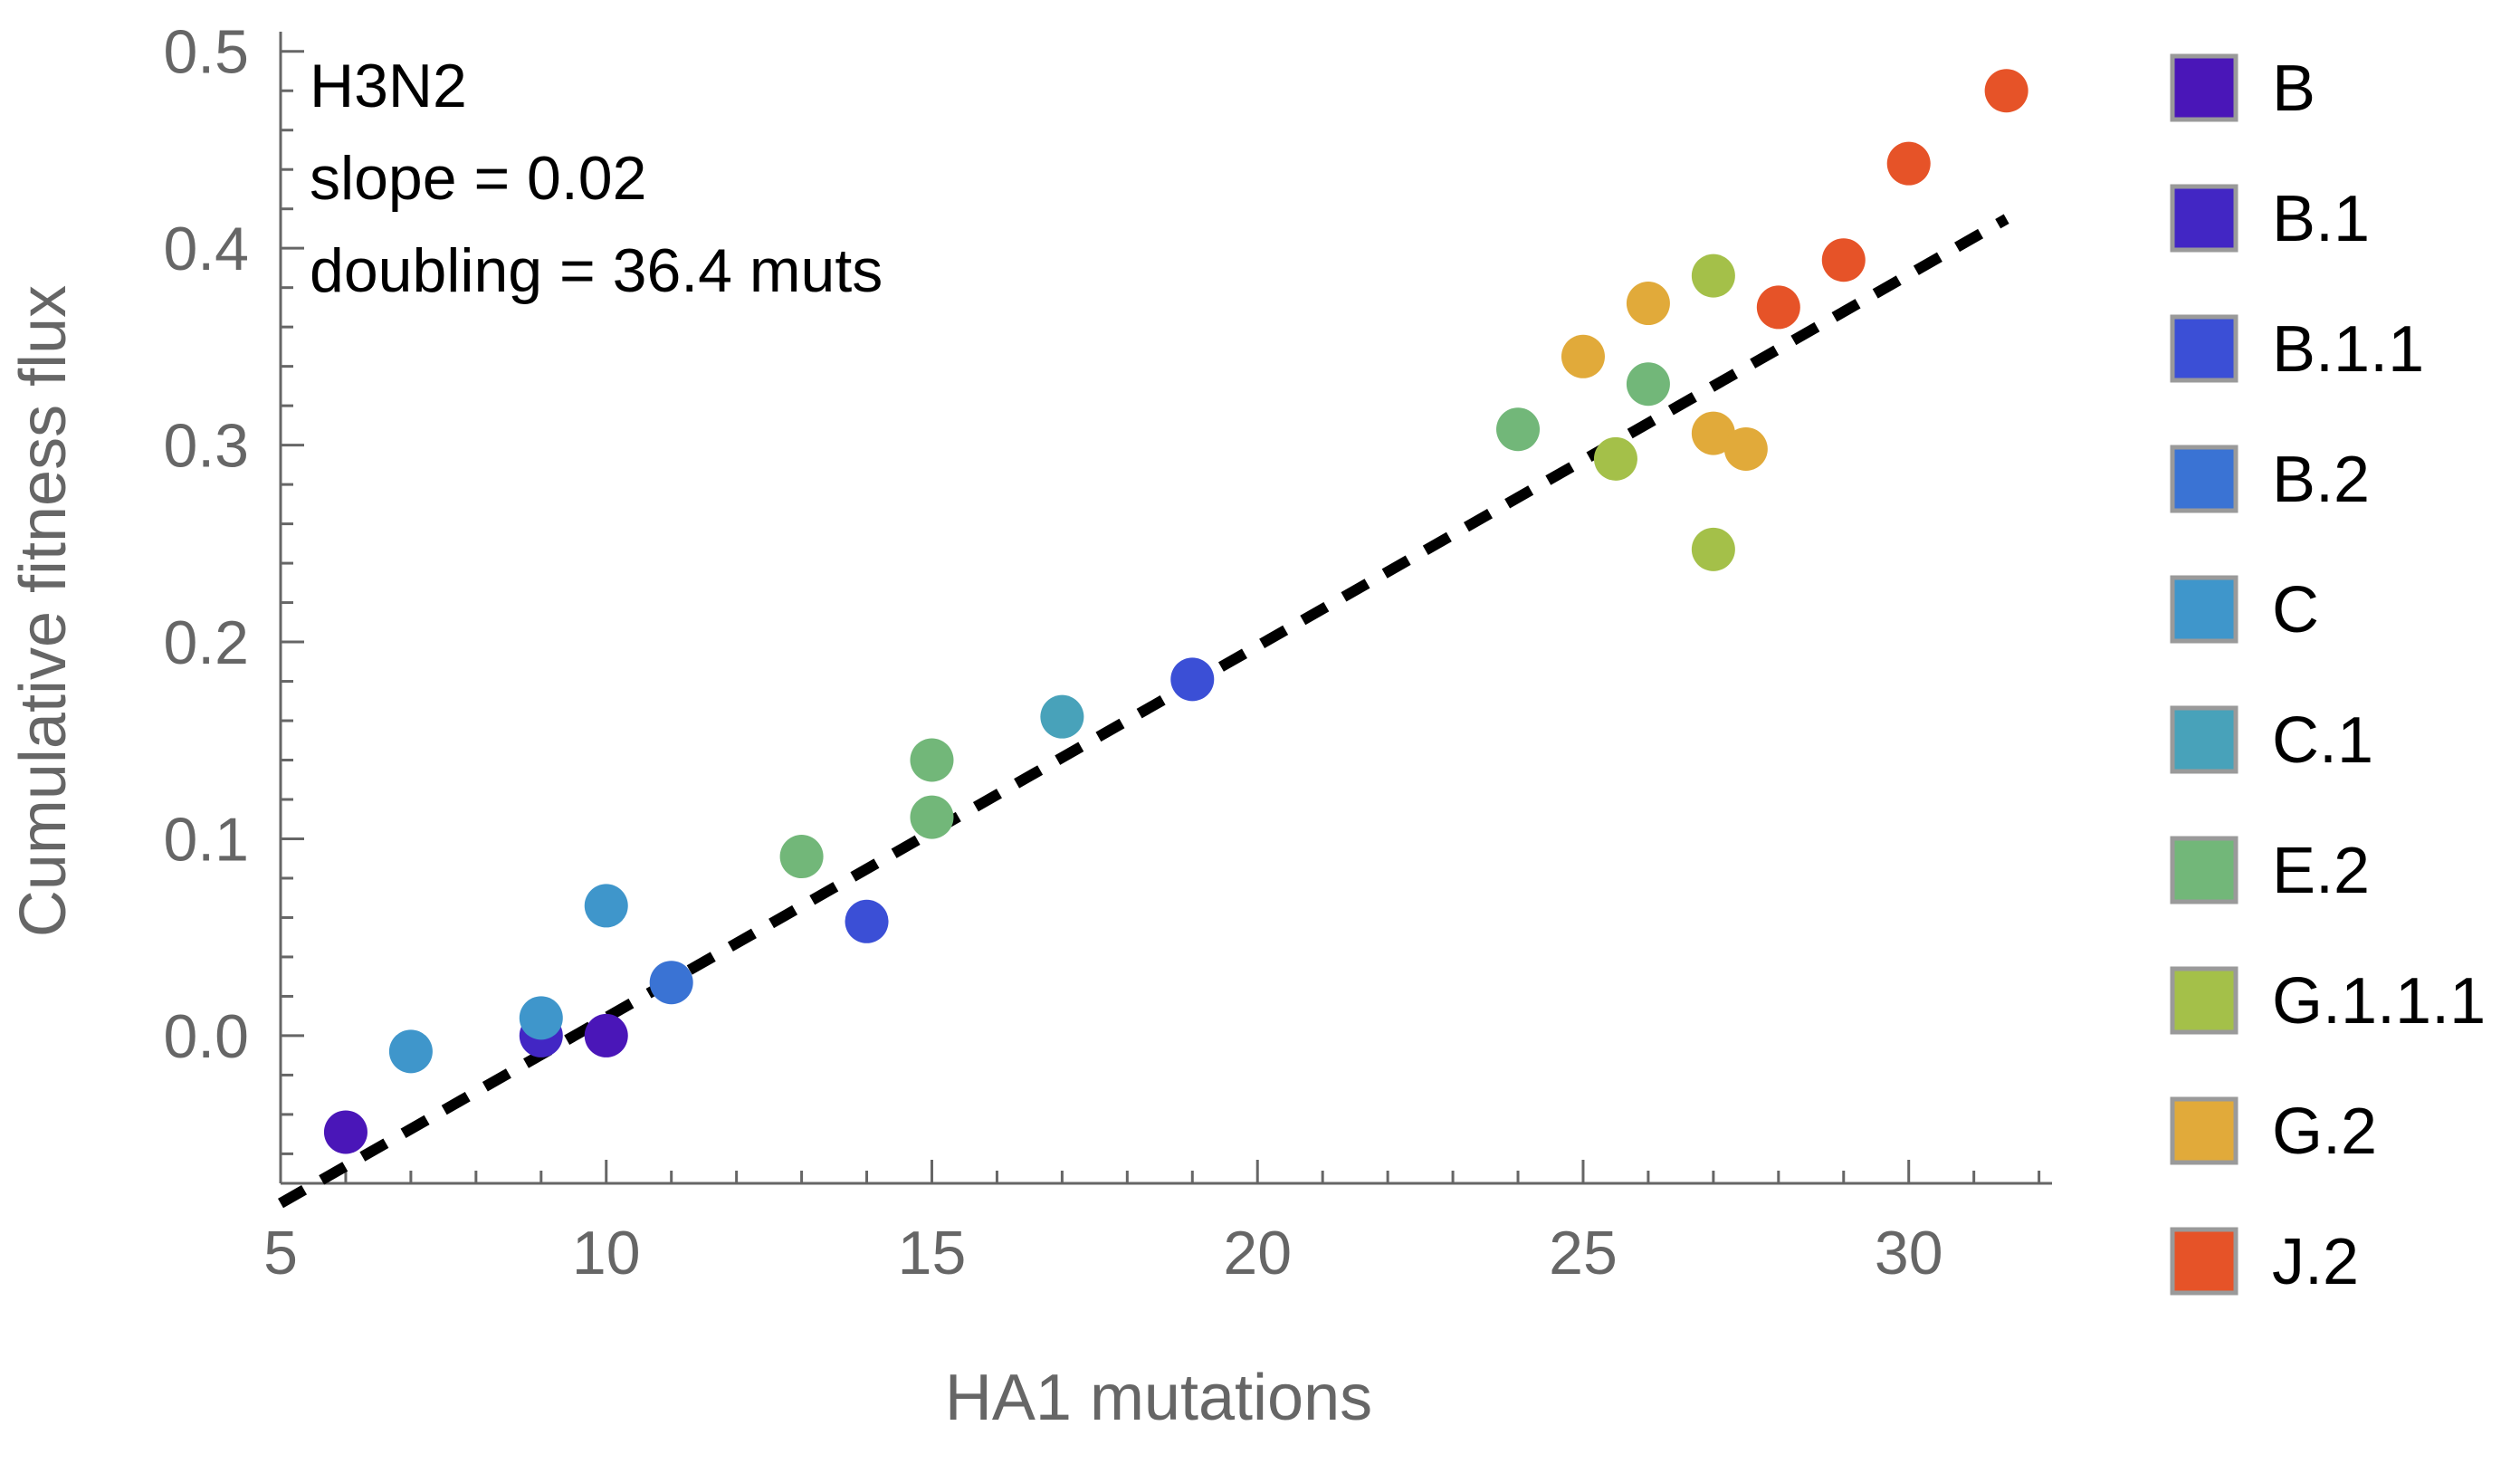 The width and height of the screenshot is (2520, 1464). Describe the element at coordinates (478, 179) in the screenshot. I see `annotation-text: slope = 0.02` at that location.